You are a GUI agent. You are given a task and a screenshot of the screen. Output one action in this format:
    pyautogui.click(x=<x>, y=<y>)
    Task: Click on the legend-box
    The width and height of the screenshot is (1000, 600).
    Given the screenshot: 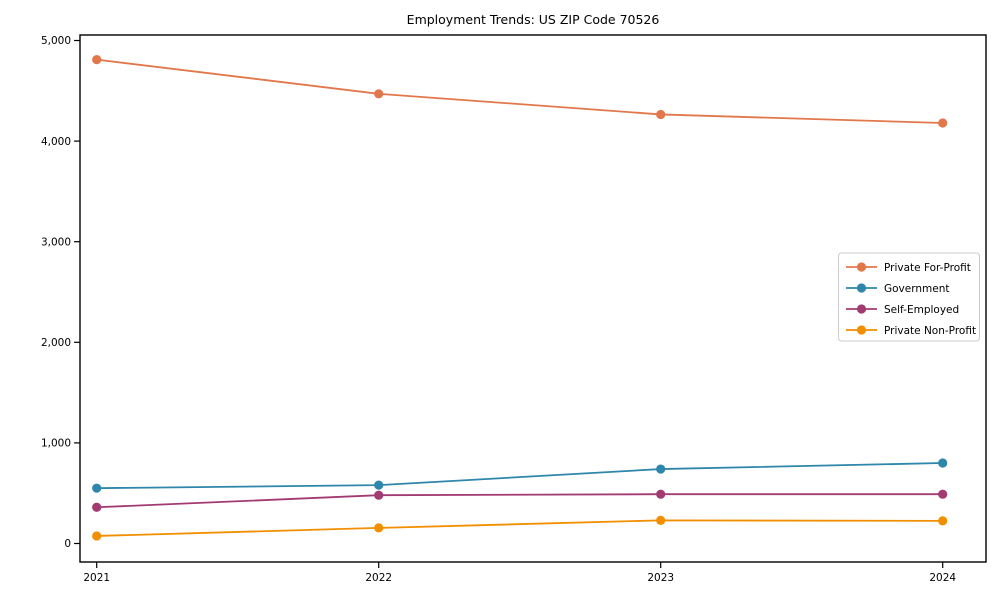 What is the action you would take?
    pyautogui.click(x=909, y=297)
    